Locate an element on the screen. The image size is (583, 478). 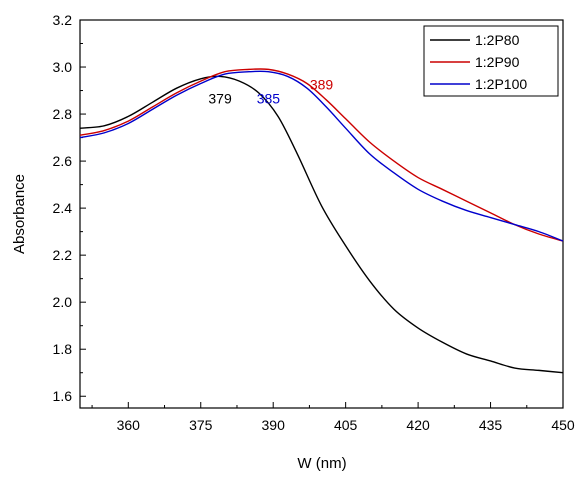
annotations: 379 385 389 is located at coordinates (270, 91).